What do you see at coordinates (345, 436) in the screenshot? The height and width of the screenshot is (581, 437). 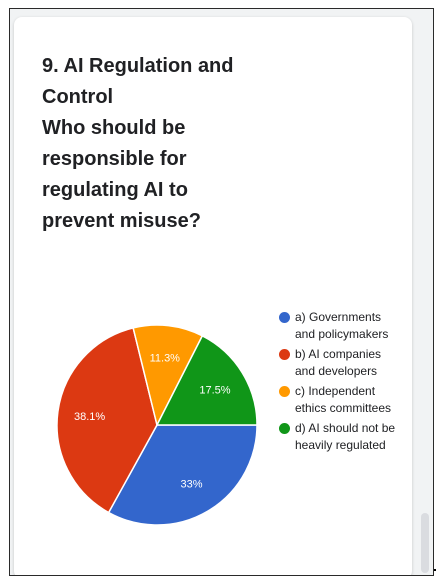 I see `legend-label-not-regulated: d) AI should not be heavily regulated` at bounding box center [345, 436].